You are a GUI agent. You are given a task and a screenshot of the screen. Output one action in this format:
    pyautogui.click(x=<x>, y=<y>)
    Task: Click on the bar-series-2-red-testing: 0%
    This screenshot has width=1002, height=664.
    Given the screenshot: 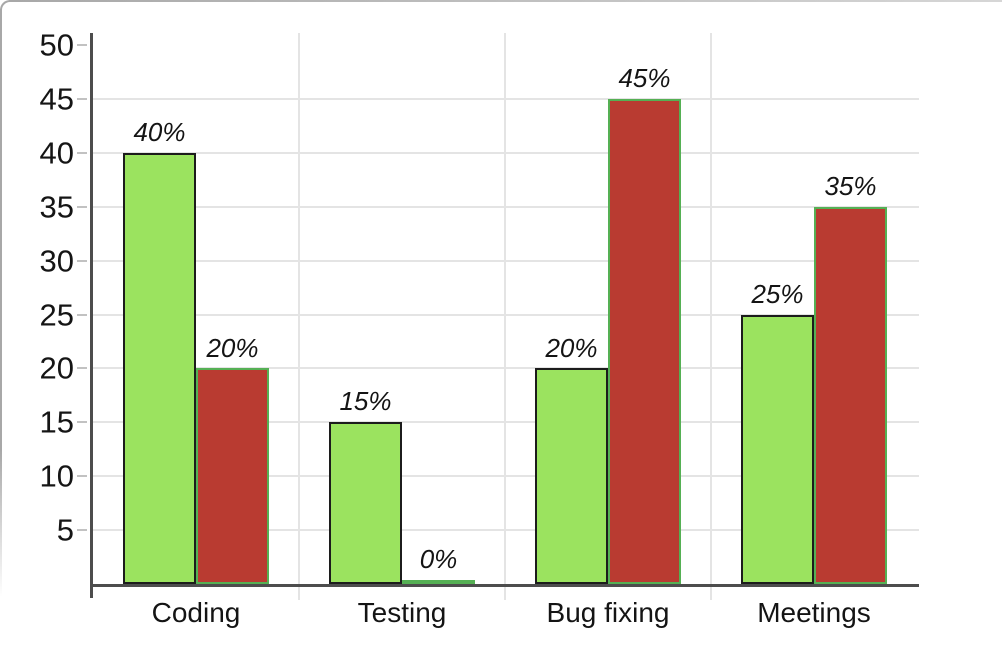 What is the action you would take?
    pyautogui.click(x=438, y=564)
    